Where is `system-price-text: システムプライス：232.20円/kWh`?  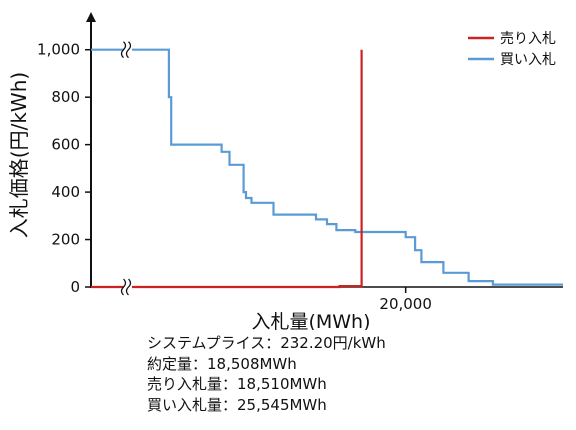
system-price-text: システムプライス：232.20円/kWh is located at coordinates (266, 343).